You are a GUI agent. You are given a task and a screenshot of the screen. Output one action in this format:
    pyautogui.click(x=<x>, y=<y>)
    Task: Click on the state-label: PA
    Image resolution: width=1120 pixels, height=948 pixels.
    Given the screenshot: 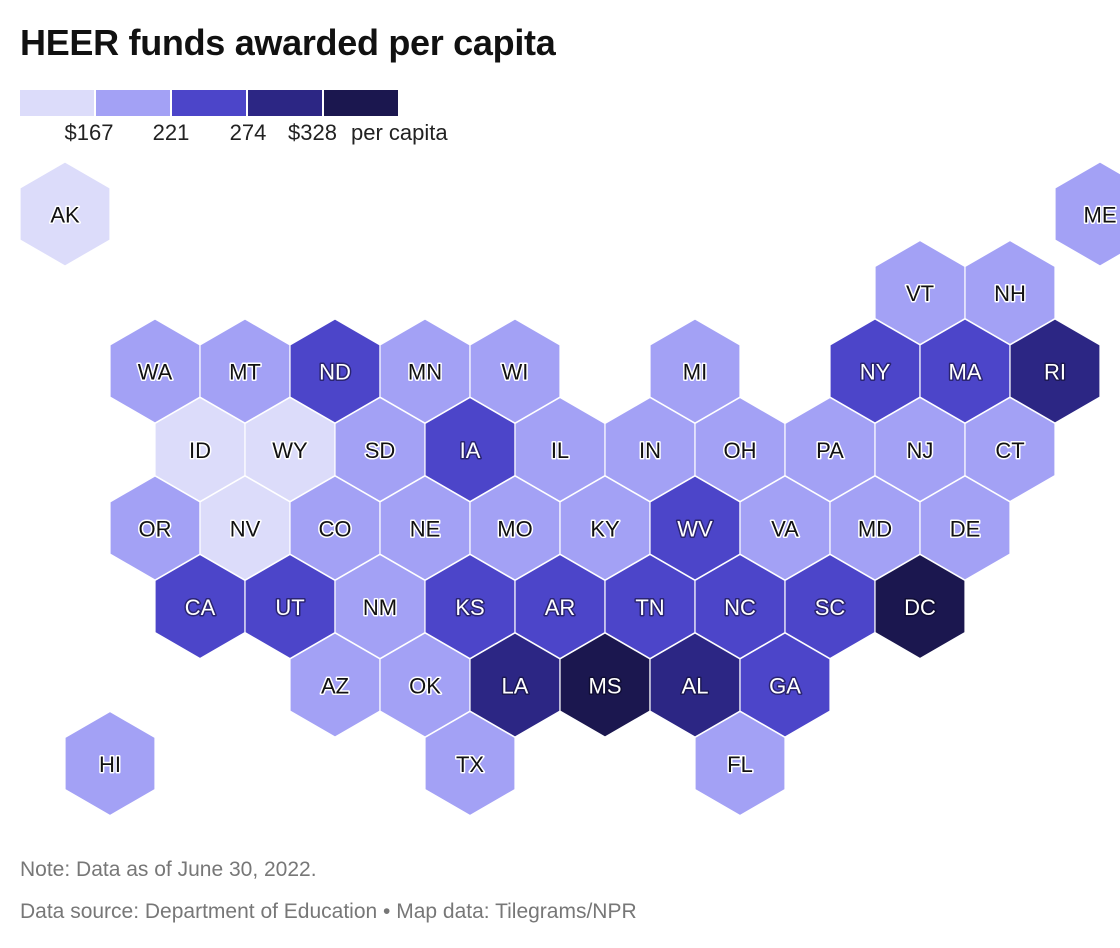 What is the action you would take?
    pyautogui.click(x=830, y=450)
    